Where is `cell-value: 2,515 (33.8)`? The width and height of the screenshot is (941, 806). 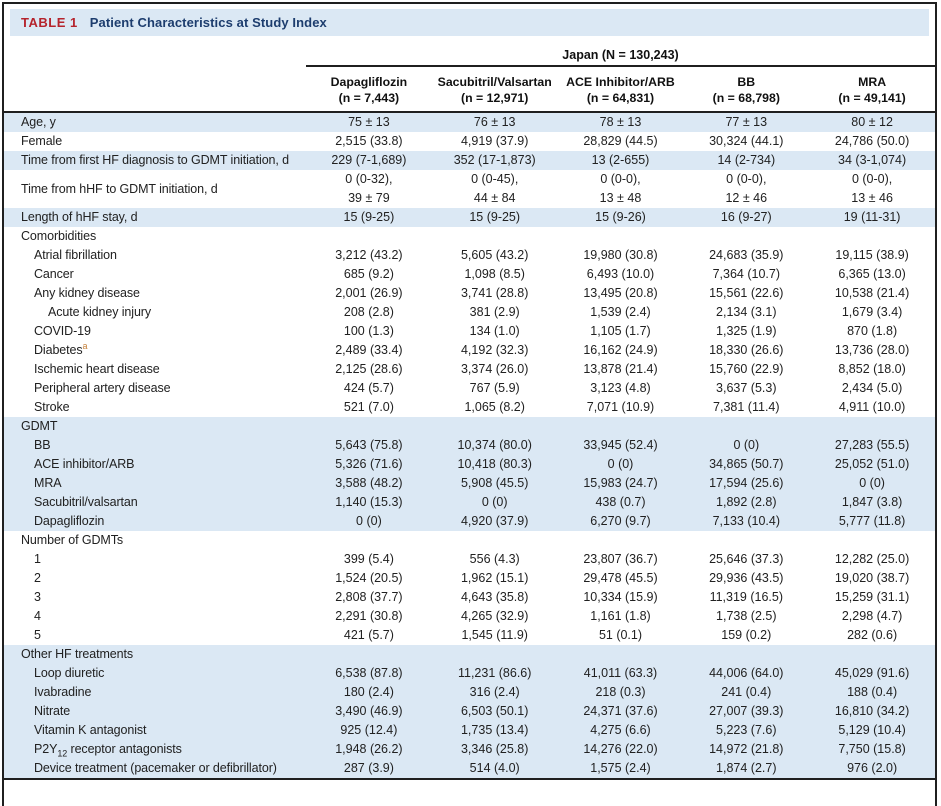
cell-value: 2,515 (33.8) is located at coordinates (369, 141).